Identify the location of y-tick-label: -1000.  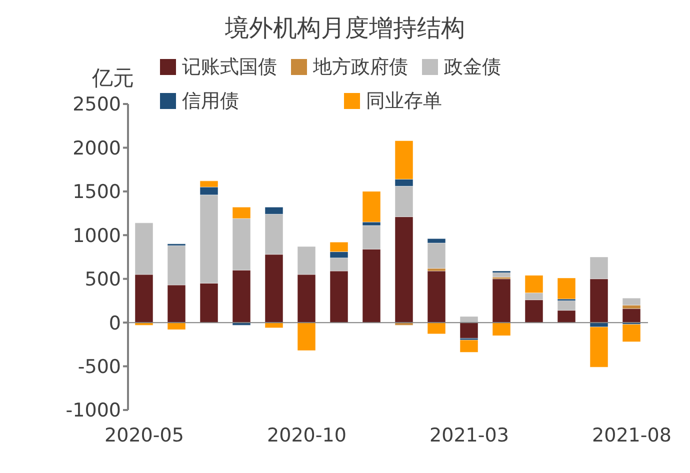
(93, 411).